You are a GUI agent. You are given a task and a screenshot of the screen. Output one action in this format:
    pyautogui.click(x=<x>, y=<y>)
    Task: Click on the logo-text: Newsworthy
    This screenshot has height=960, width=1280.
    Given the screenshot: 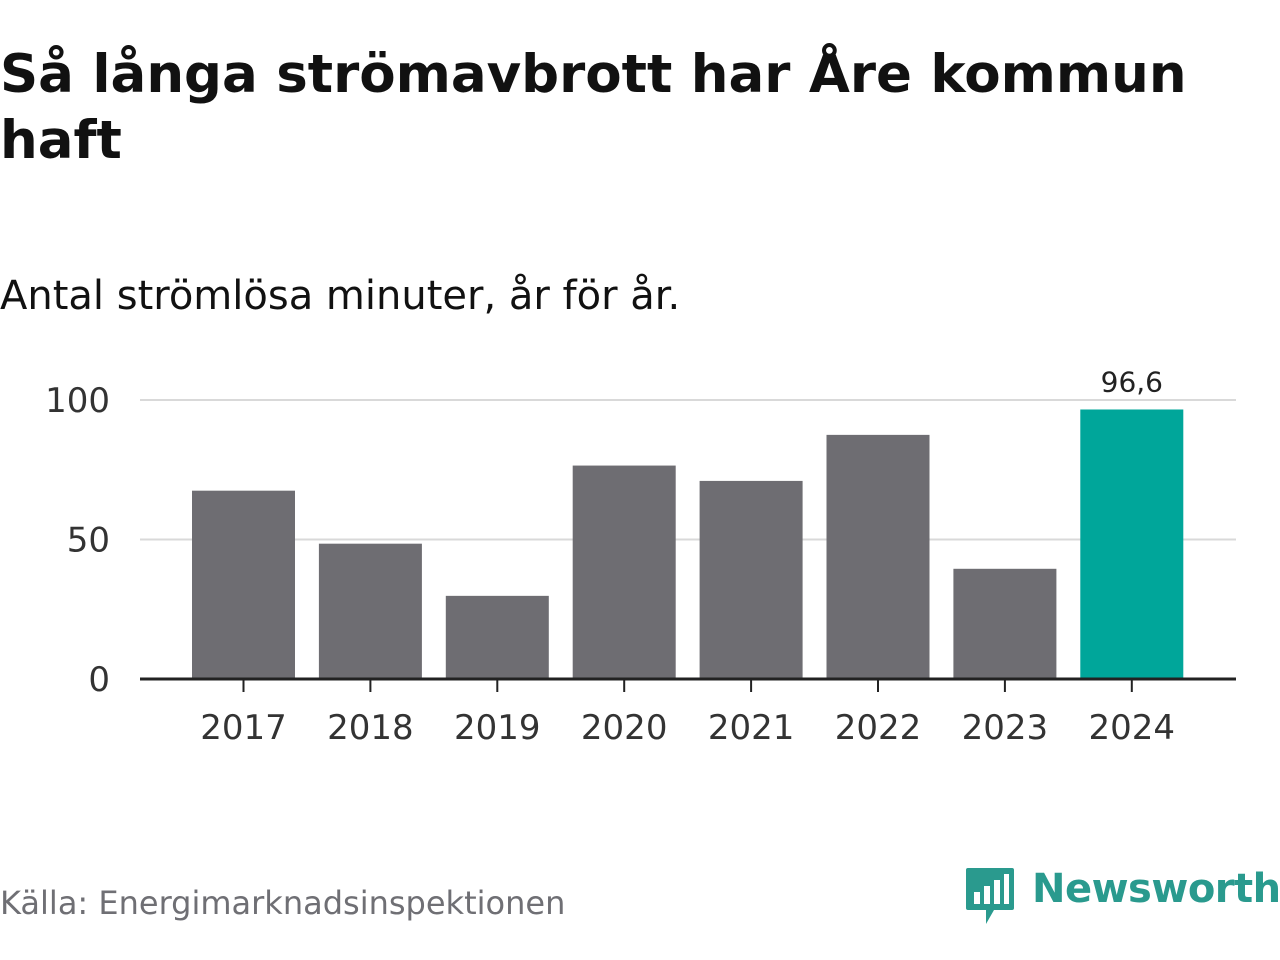 What is the action you would take?
    pyautogui.click(x=1156, y=889)
    